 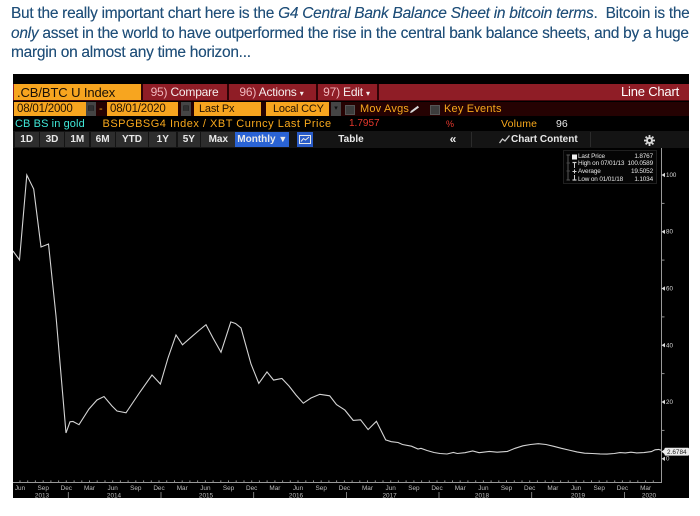 What do you see at coordinates (649, 496) in the screenshot?
I see `svg-text: 2020` at bounding box center [649, 496].